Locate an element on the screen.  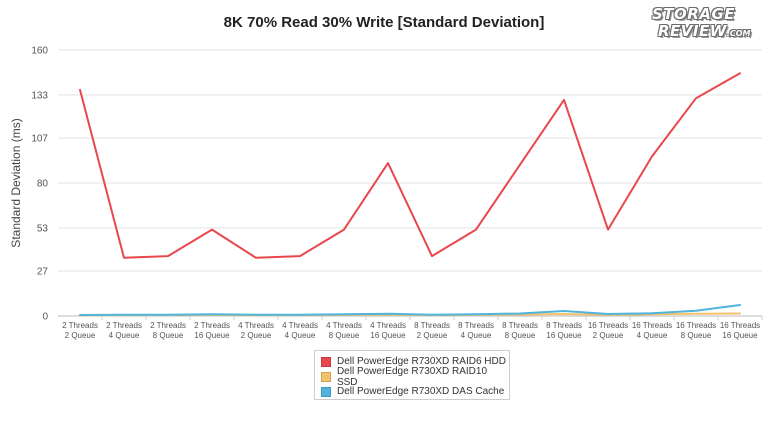
x-tick-label: 4 Threads 8 Queue is located at coordinates (344, 330).